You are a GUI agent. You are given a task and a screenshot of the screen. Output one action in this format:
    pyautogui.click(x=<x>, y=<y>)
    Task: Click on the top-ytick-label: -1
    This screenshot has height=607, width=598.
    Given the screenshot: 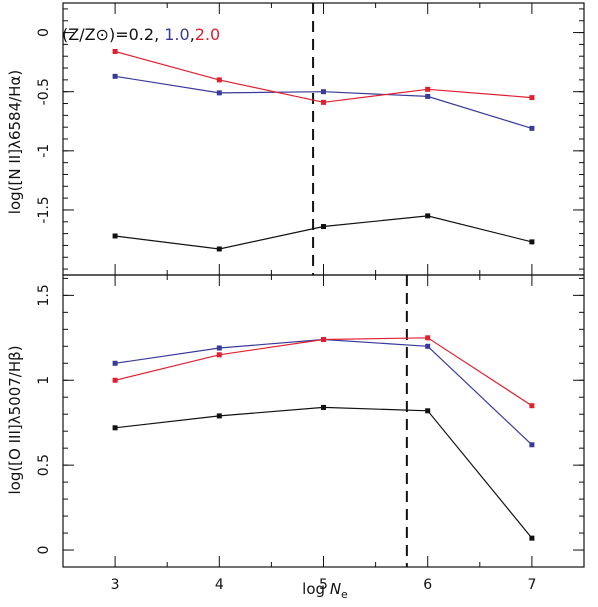 What is the action you would take?
    pyautogui.click(x=44, y=151)
    